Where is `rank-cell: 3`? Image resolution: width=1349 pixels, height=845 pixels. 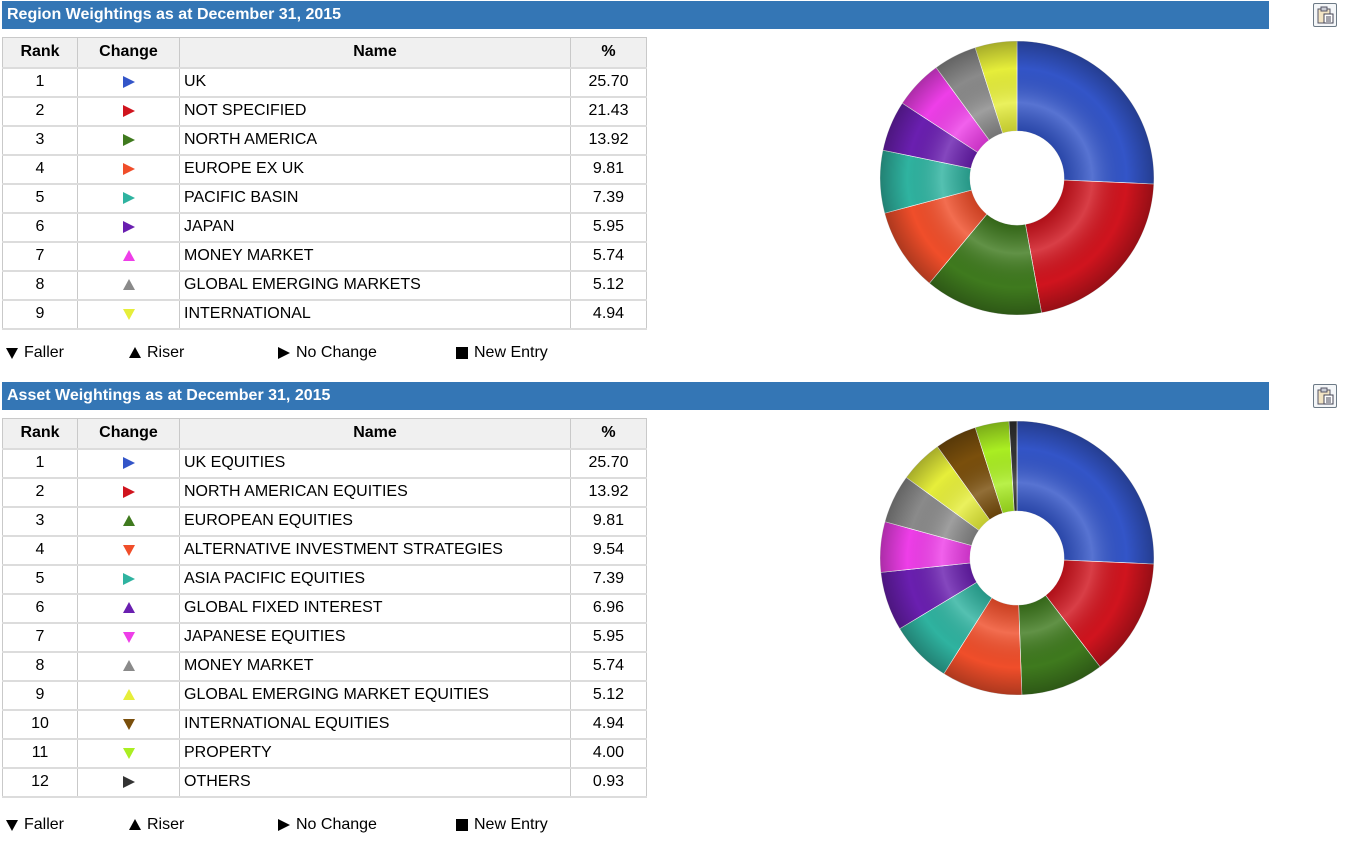
rank-cell: 3 is located at coordinates (40, 140).